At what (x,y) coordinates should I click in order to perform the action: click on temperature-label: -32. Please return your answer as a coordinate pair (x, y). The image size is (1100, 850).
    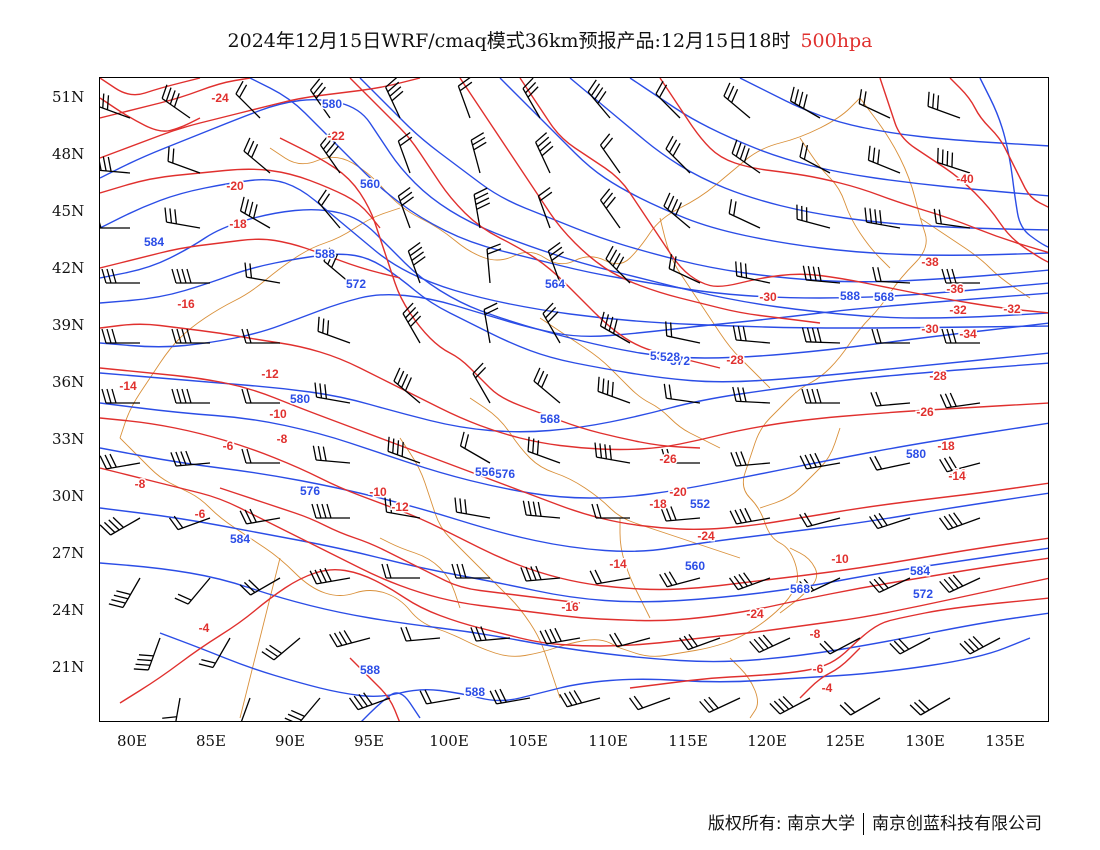
    Looking at the image, I should click on (1012, 309).